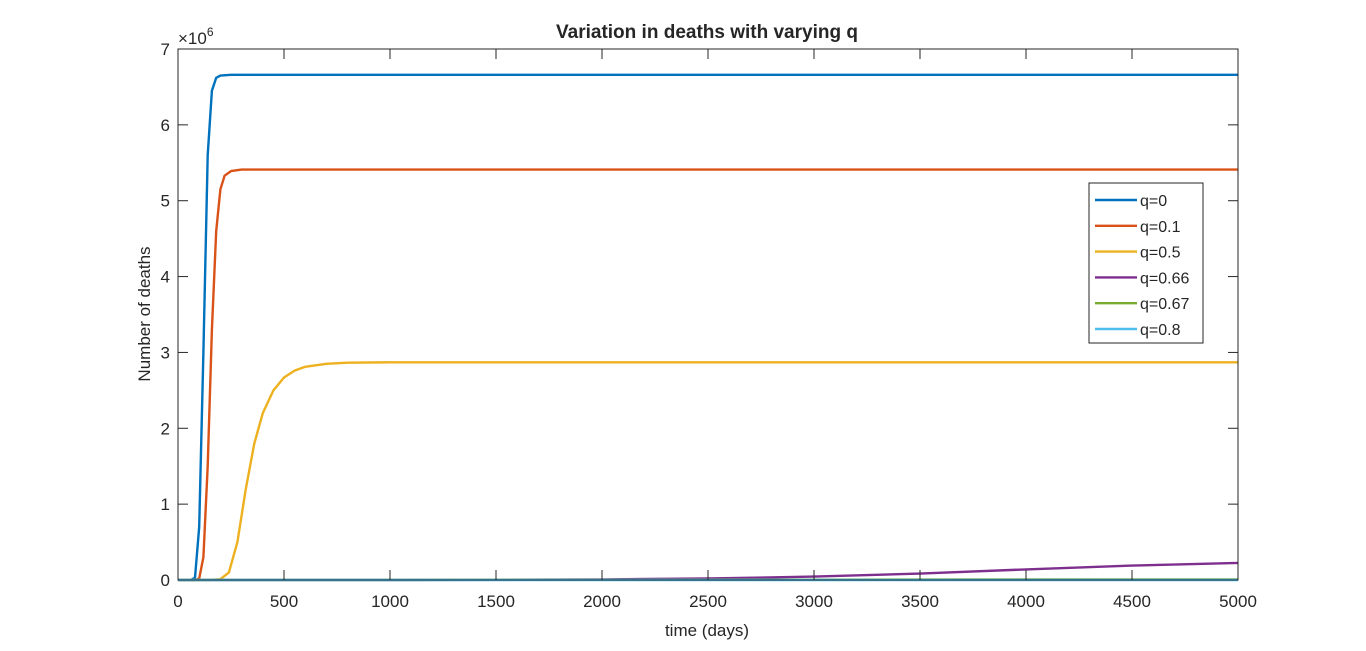 This screenshot has width=1366, height=651. Describe the element at coordinates (602, 601) in the screenshot. I see `x-tick-label: 2000` at that location.